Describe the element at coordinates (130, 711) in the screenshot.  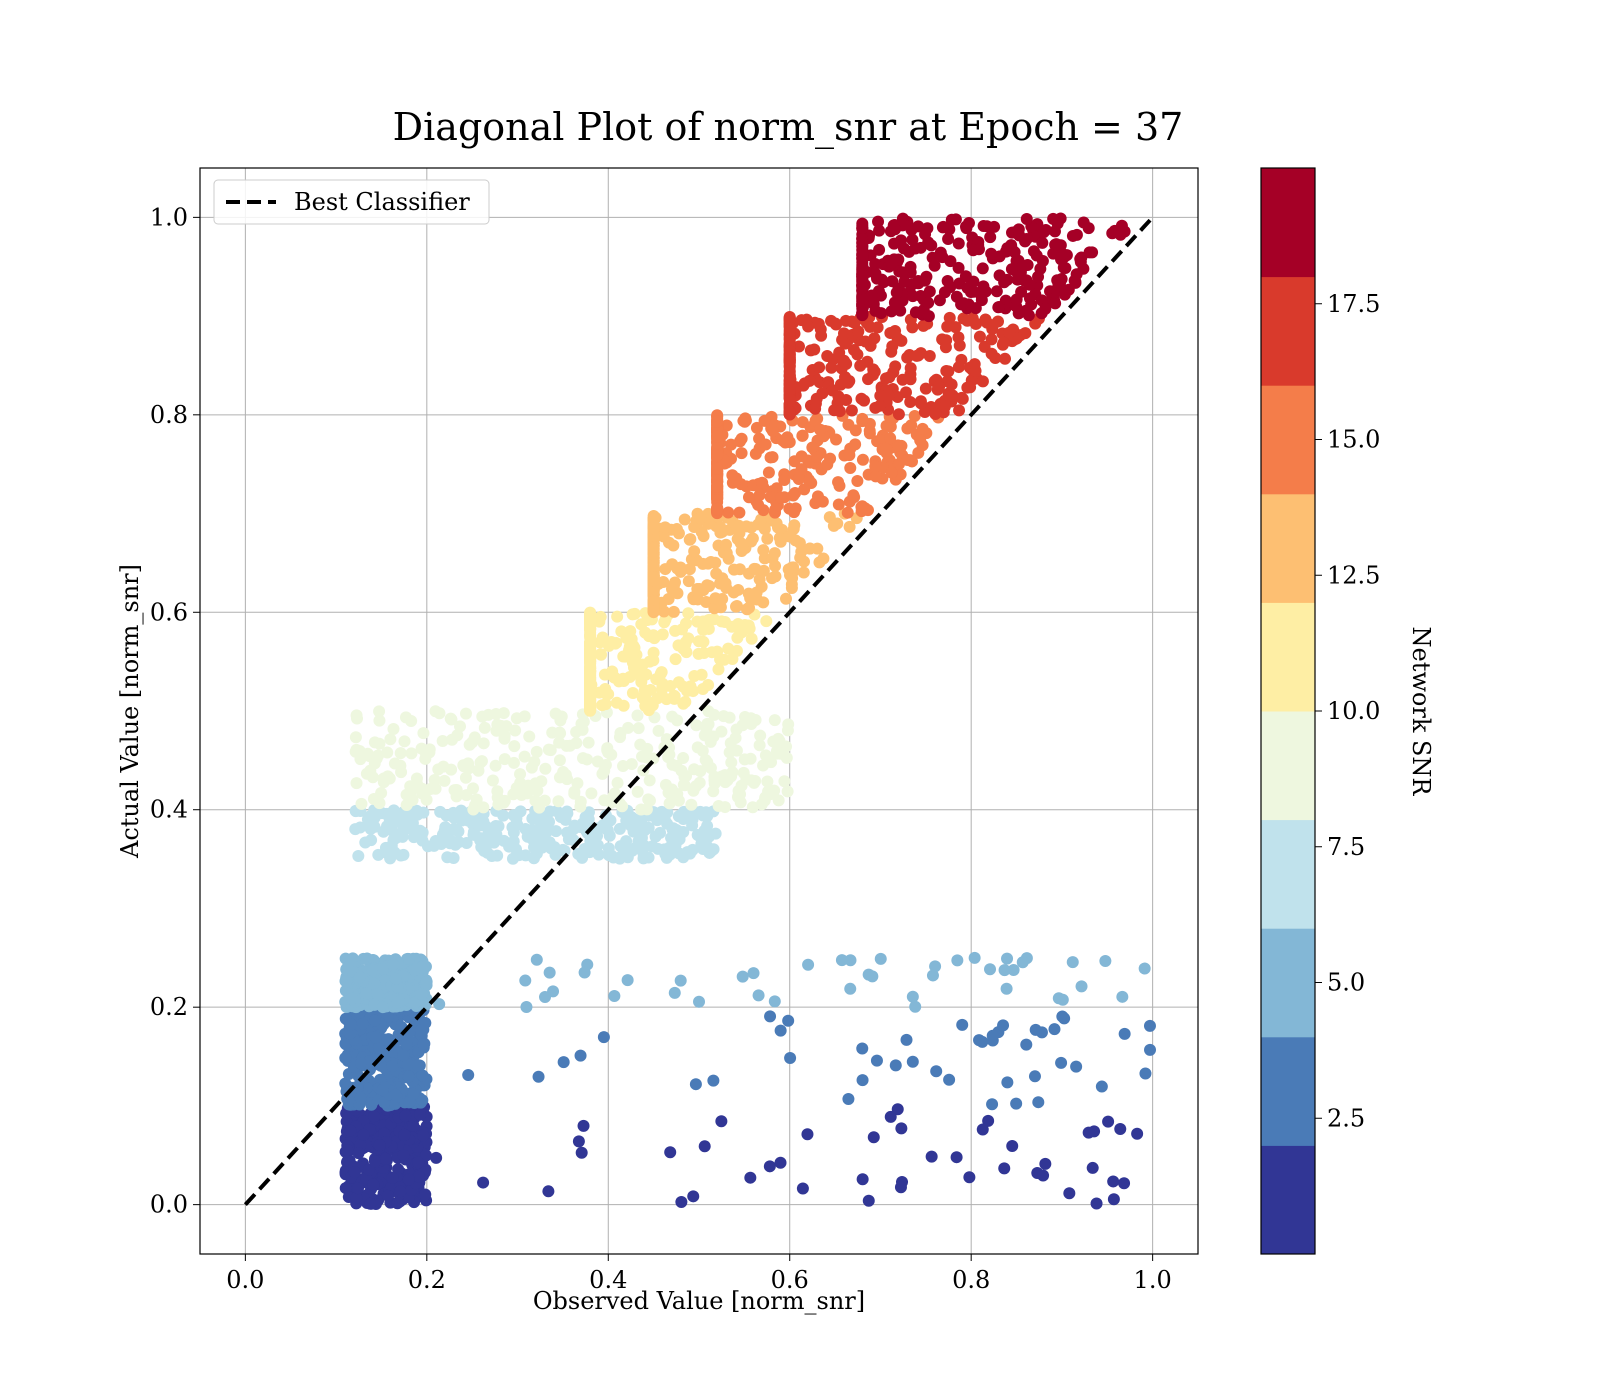
I see `y-axis-label: Actual Value [norm_snr]` at that location.